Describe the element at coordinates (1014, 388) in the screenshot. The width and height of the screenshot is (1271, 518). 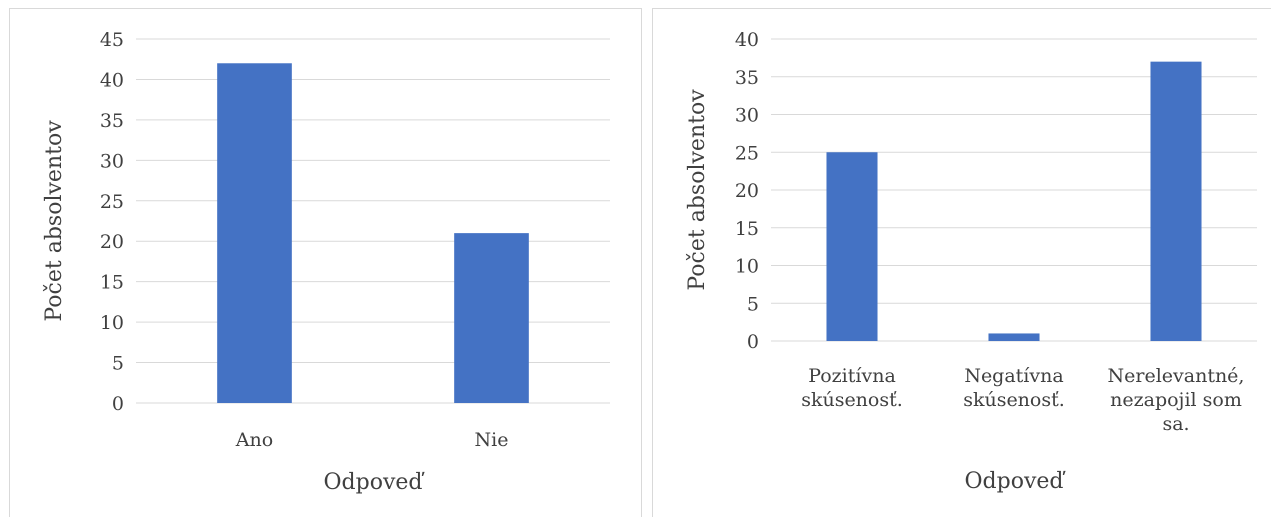
I see `x-tick-label: Negatívna skúsenosť.` at that location.